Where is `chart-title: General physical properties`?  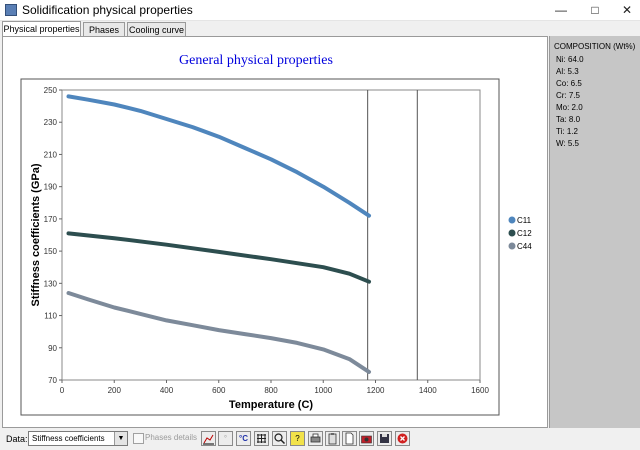
chart-title: General physical properties is located at coordinates (256, 60).